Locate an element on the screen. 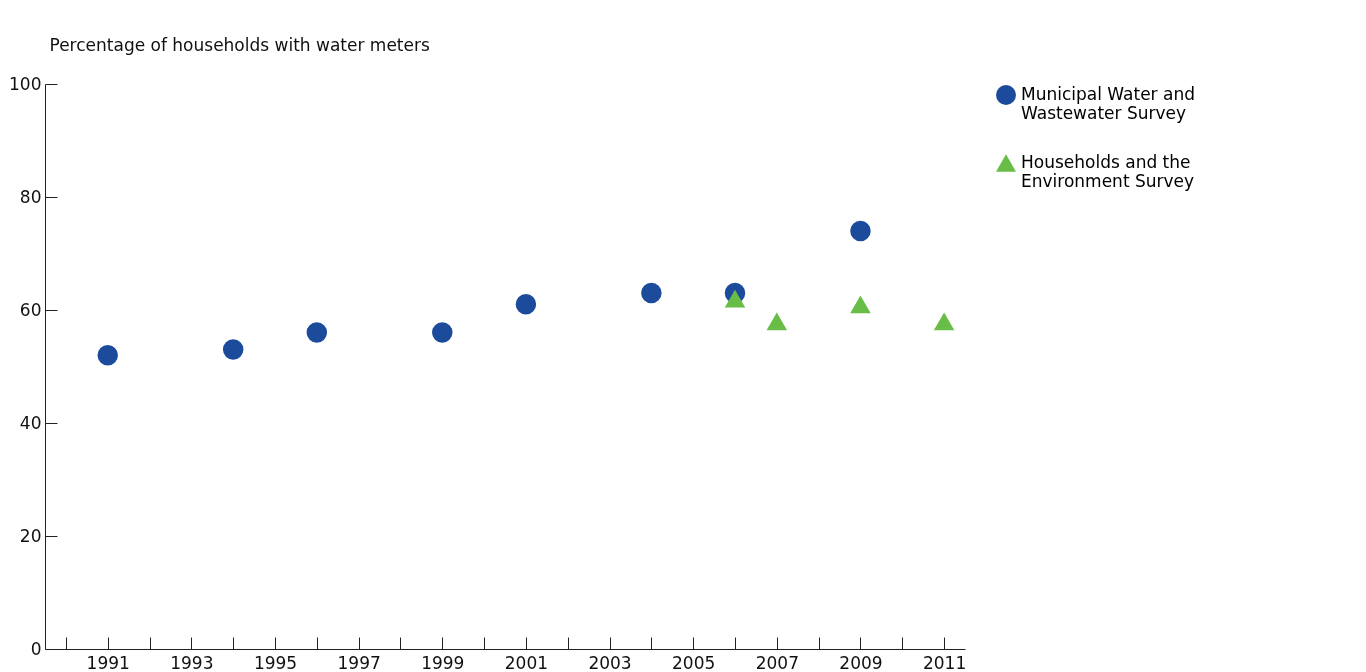  x-tick-label: 2007 is located at coordinates (777, 662).